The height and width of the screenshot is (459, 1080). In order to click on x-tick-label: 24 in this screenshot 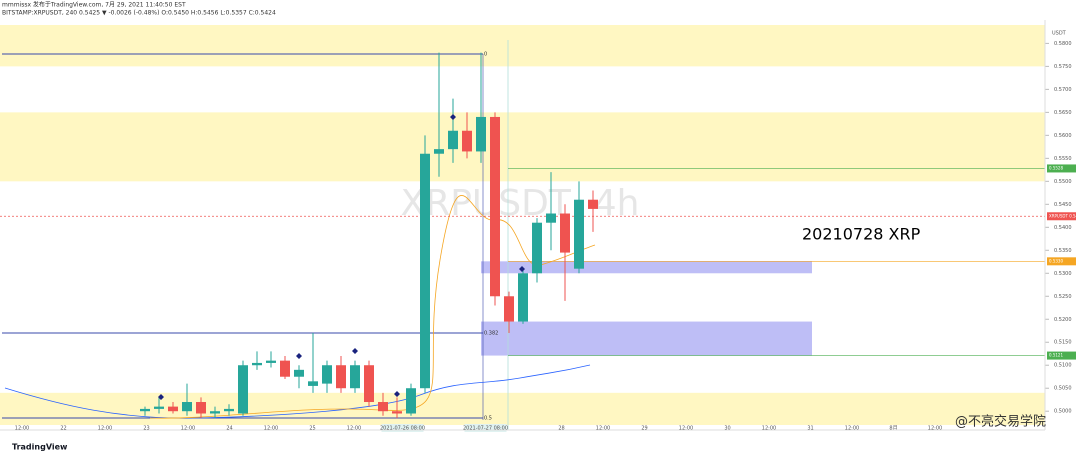, I will do `click(229, 429)`.